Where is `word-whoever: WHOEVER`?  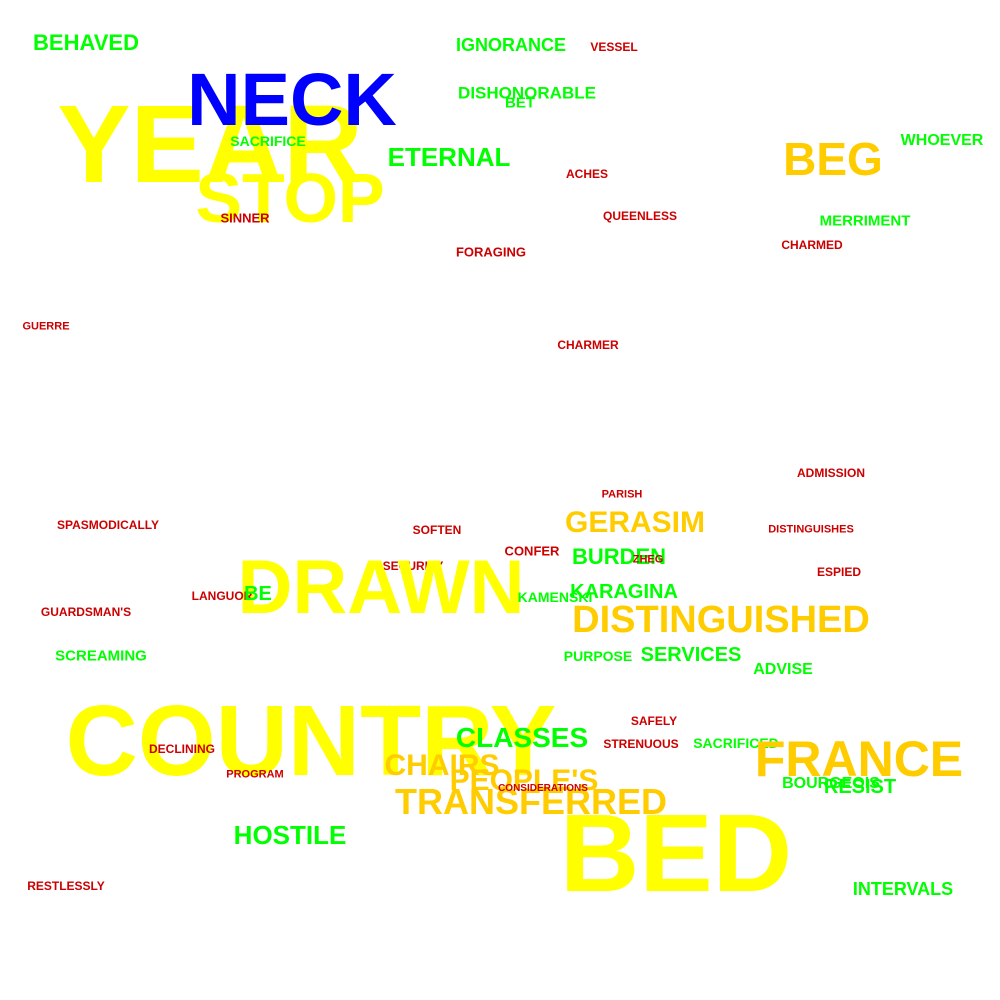 word-whoever: WHOEVER is located at coordinates (942, 140).